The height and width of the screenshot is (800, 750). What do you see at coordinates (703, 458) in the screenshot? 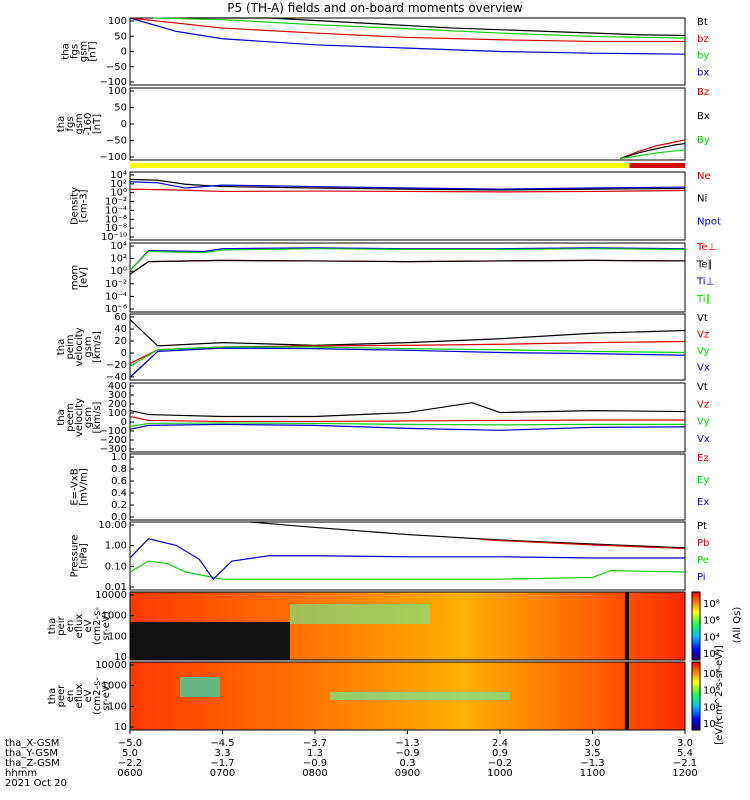
I see `legend-entry: Ez` at bounding box center [703, 458].